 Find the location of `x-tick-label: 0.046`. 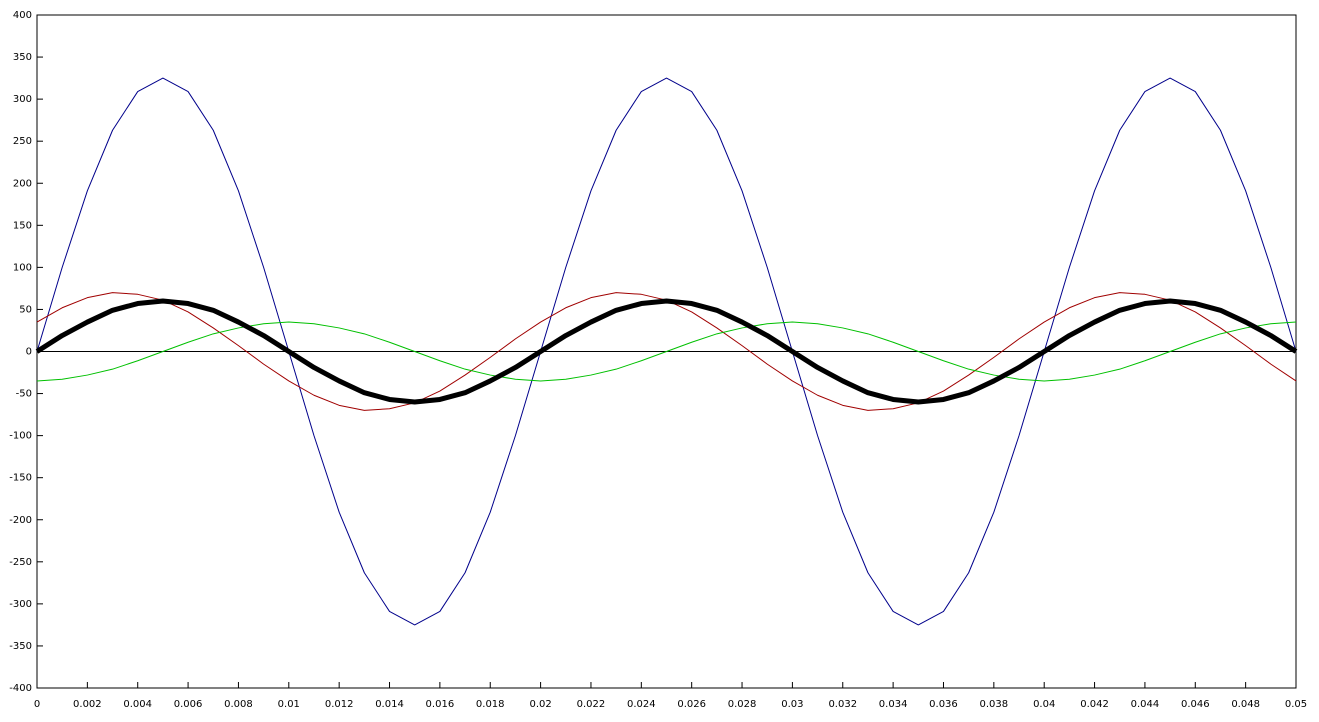

x-tick-label: 0.046 is located at coordinates (1195, 704).